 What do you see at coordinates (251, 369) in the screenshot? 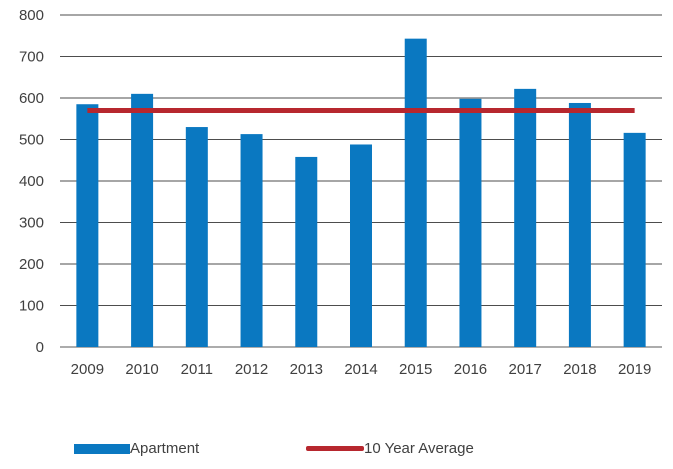
I see `x-tick-label: 2012` at bounding box center [251, 369].